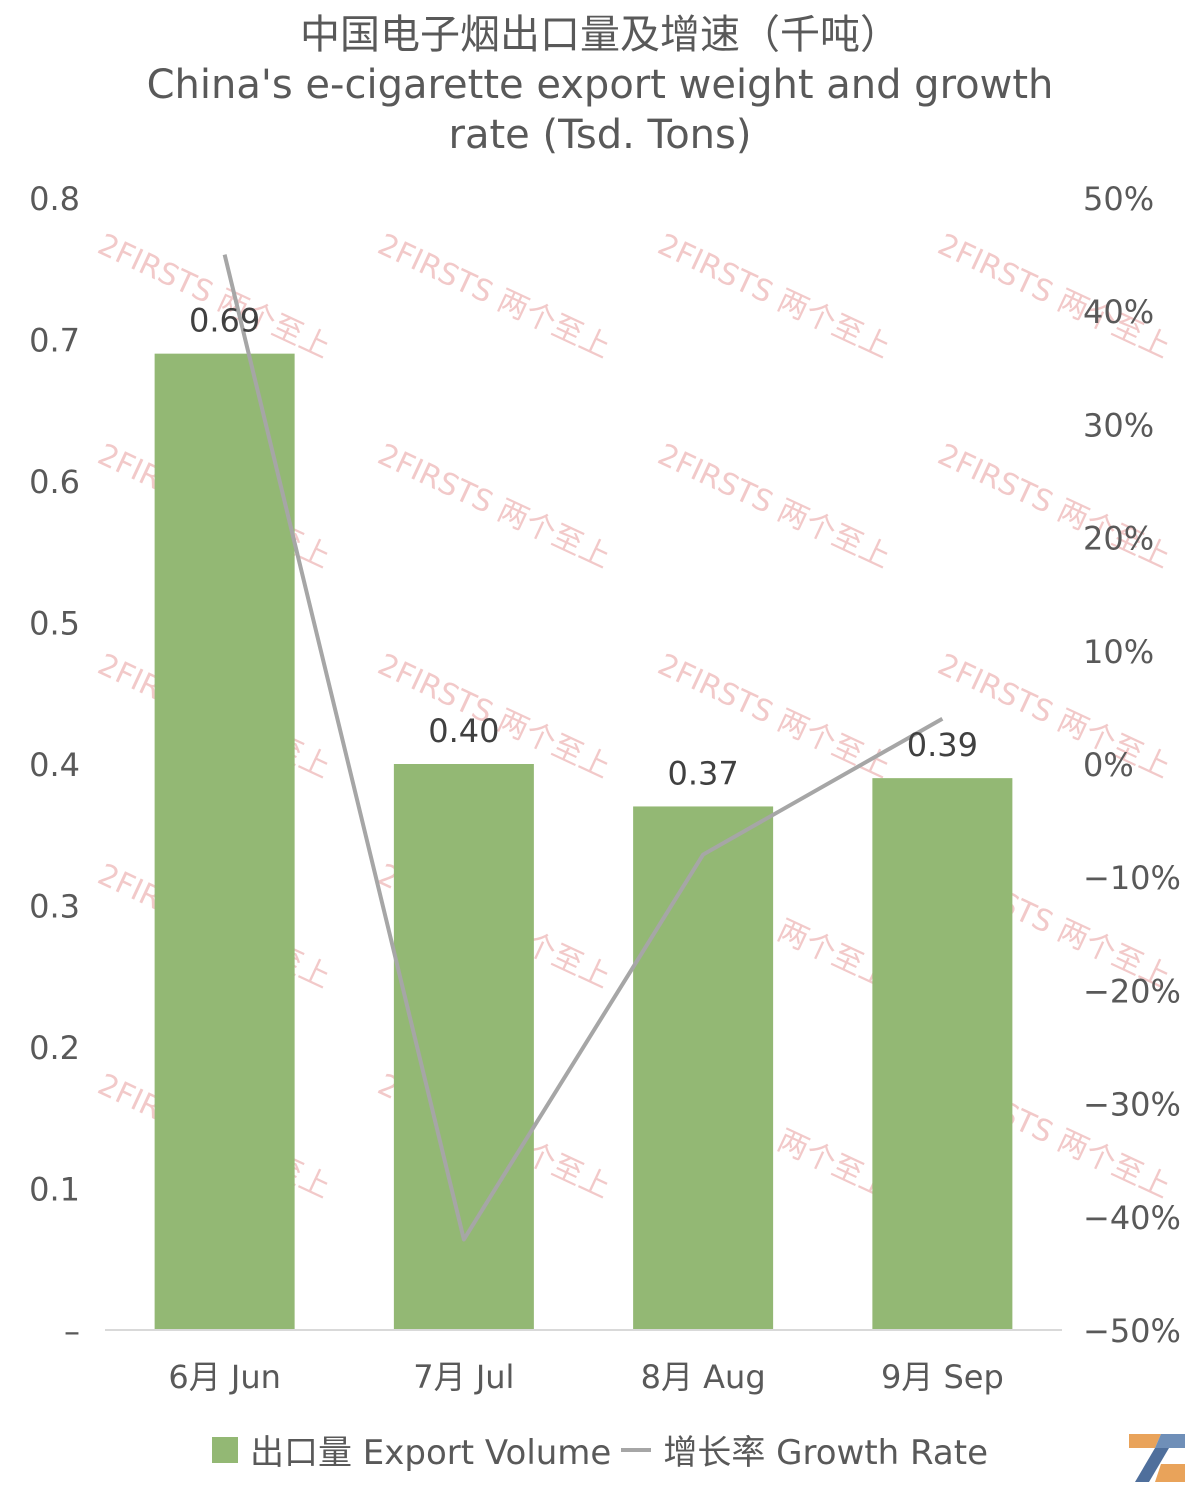  What do you see at coordinates (1108, 765) in the screenshot?
I see `y-right-tick-label: 0%` at bounding box center [1108, 765].